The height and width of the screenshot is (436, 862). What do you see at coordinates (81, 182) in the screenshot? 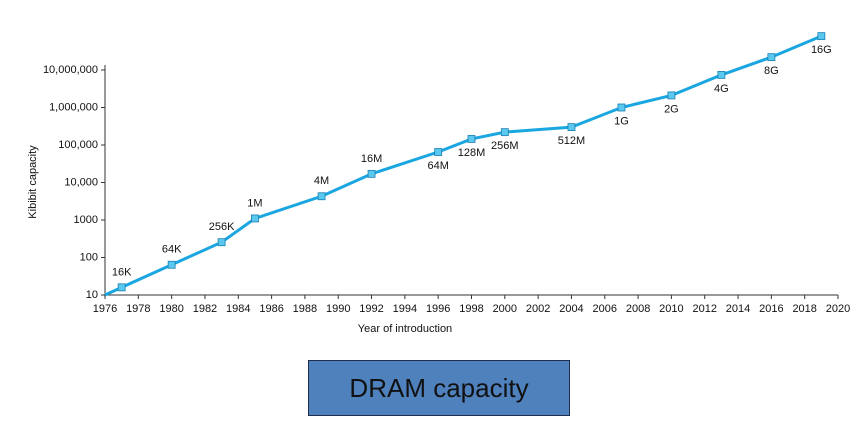
I see `y-tick-label: 10,000` at bounding box center [81, 182].